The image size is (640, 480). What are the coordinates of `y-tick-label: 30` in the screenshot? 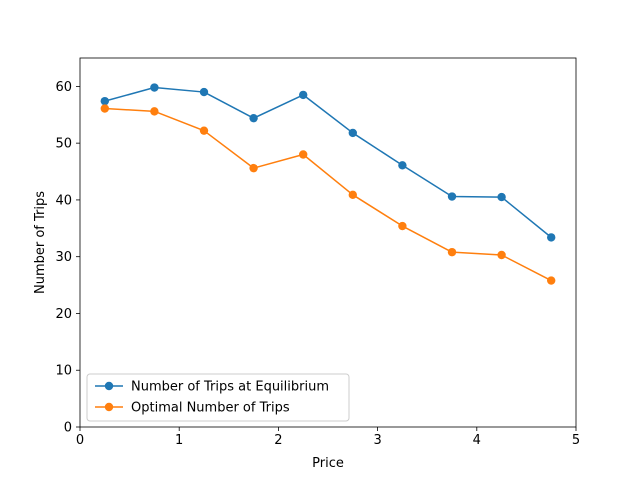 It's located at (63, 257).